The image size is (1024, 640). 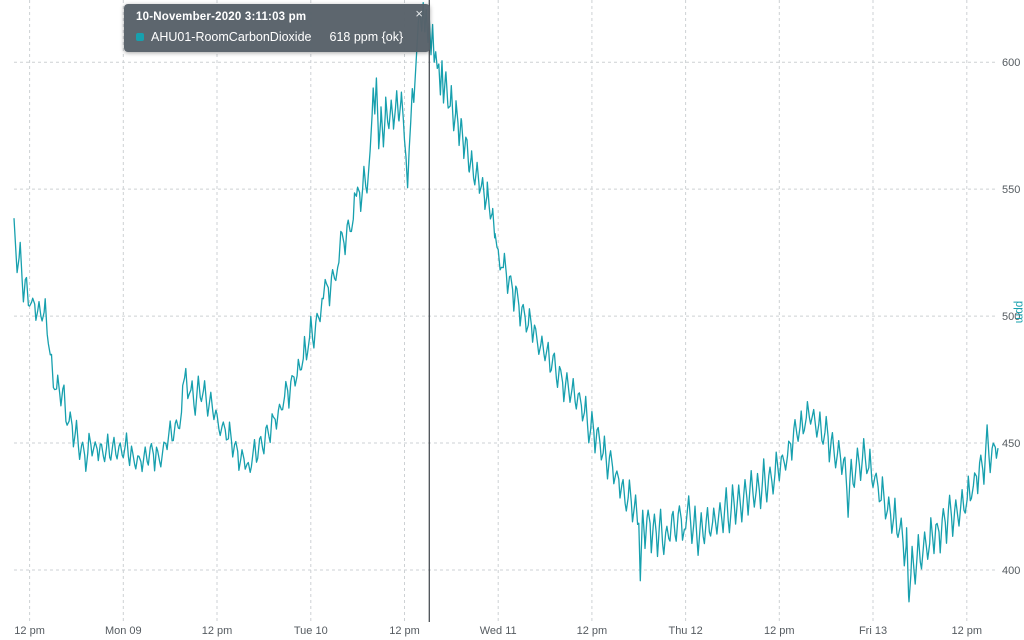 I want to click on tooltip-close-icon: ×, so click(x=419, y=13).